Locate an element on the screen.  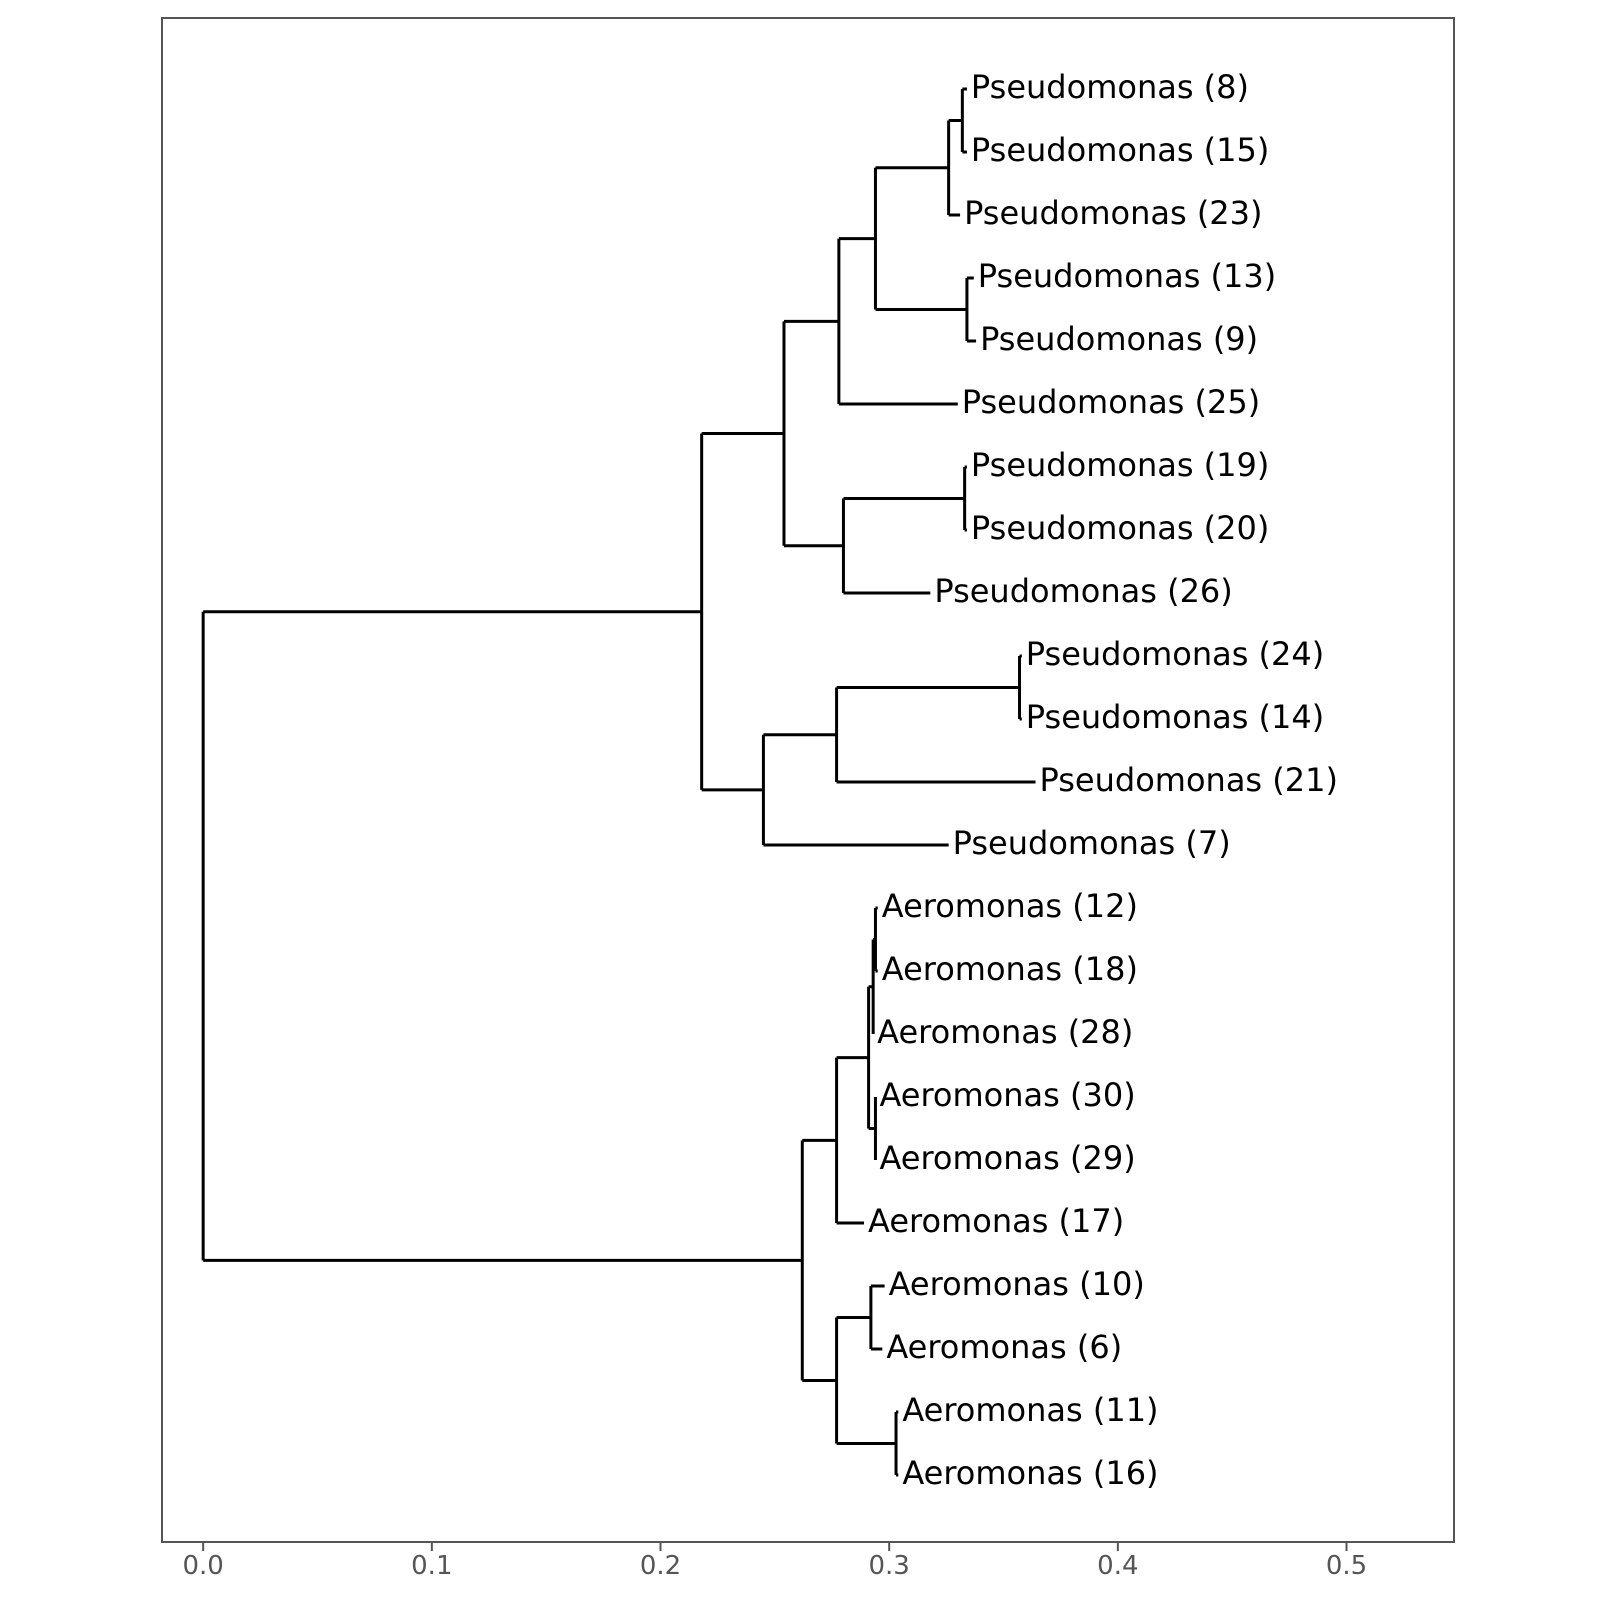
x-tick-label: 0.1 is located at coordinates (431, 1566).